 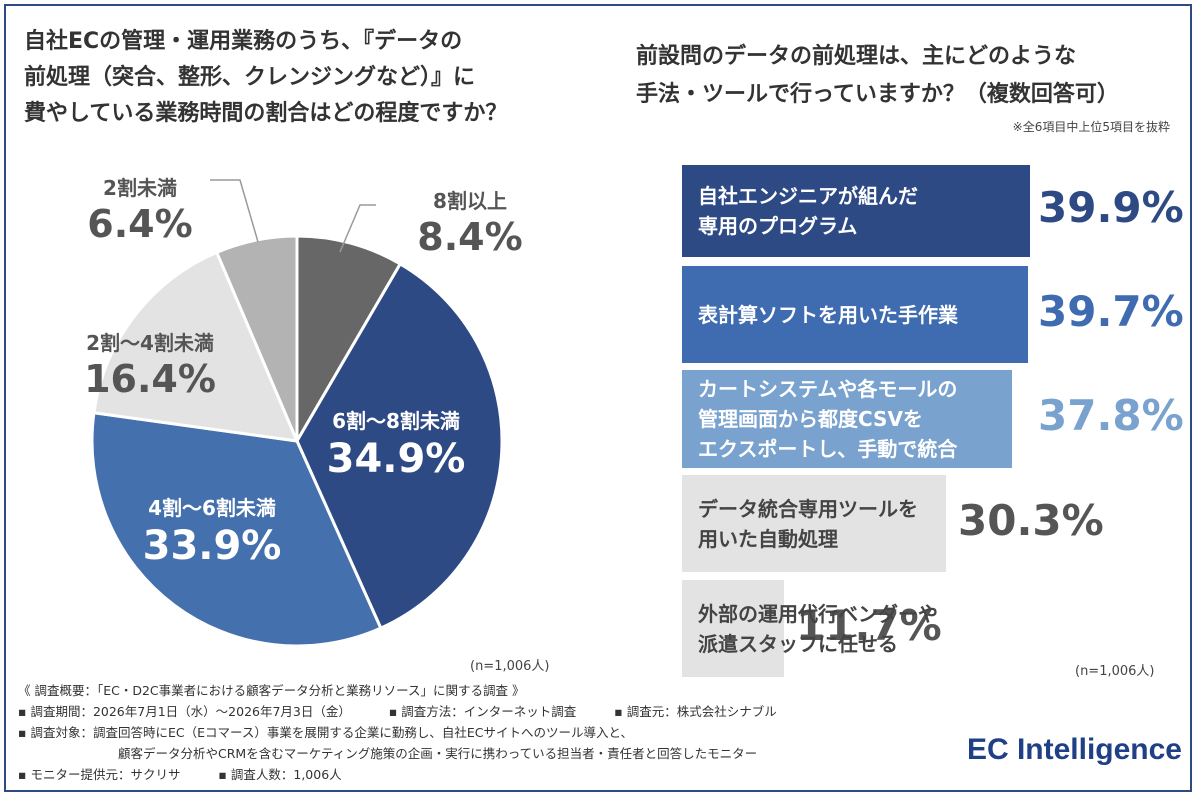 I want to click on bar-category-line: カートシステムや各モールの, so click(x=828, y=389).